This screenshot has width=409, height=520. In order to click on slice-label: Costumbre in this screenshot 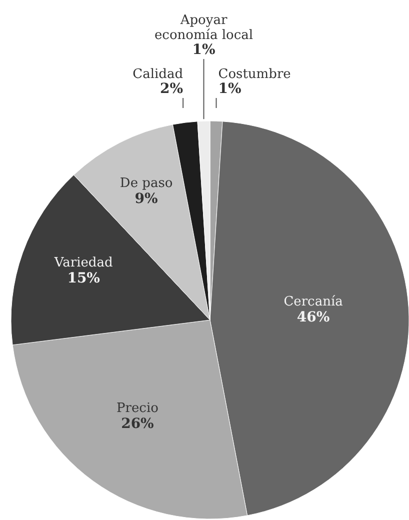, I will do `click(255, 74)`.